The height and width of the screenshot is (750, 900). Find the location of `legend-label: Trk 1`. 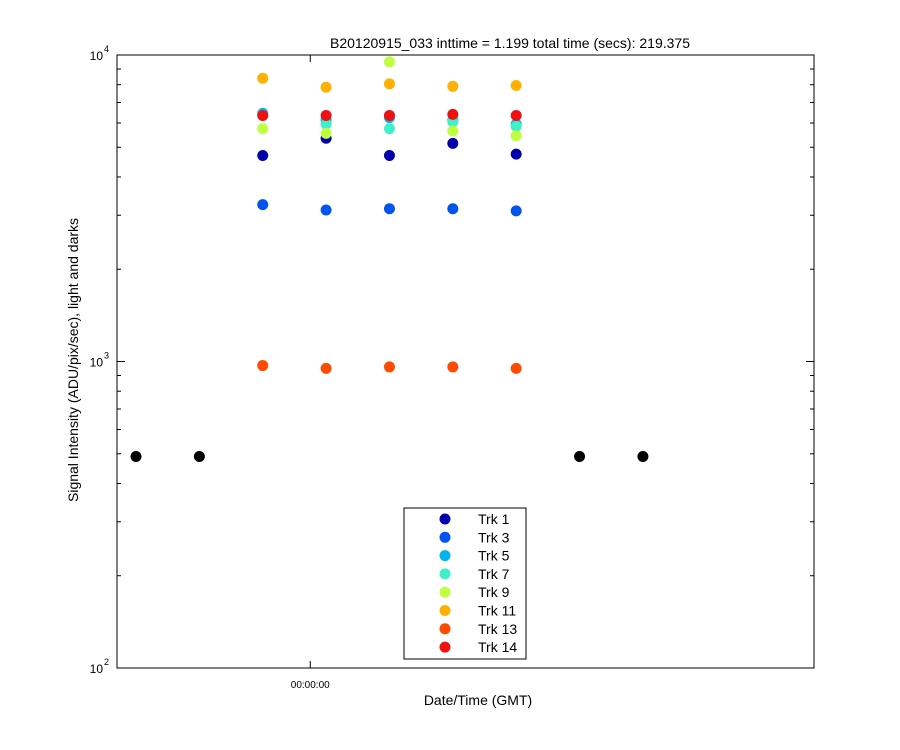

legend-label: Trk 1 is located at coordinates (494, 519).